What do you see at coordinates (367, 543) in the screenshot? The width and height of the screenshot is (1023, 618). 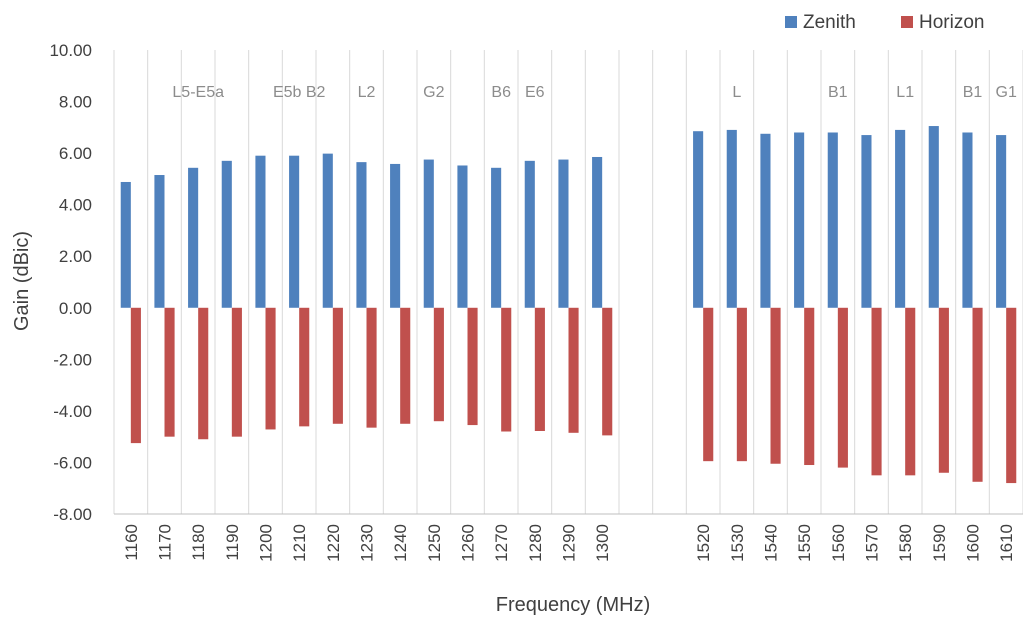 I see `x-tick-label: 1230` at bounding box center [367, 543].